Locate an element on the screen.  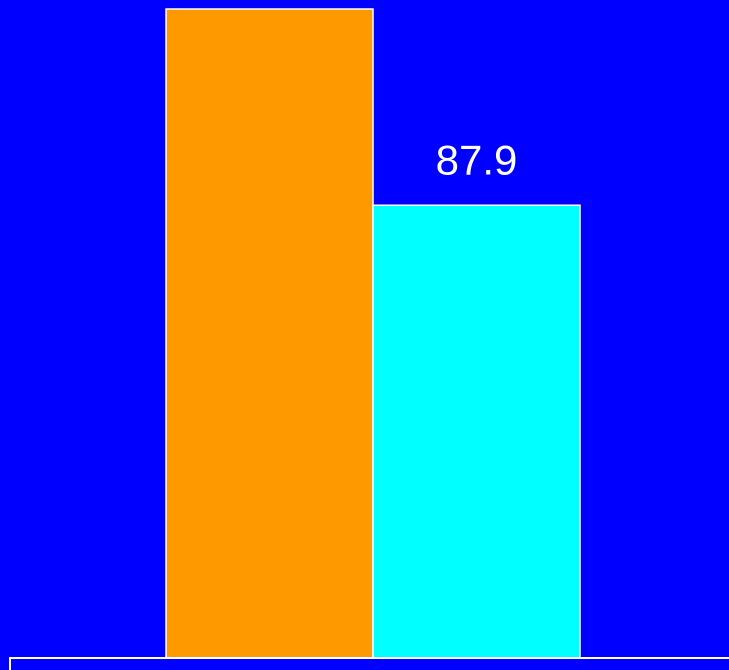
value-label: 87.9 is located at coordinates (477, 159).